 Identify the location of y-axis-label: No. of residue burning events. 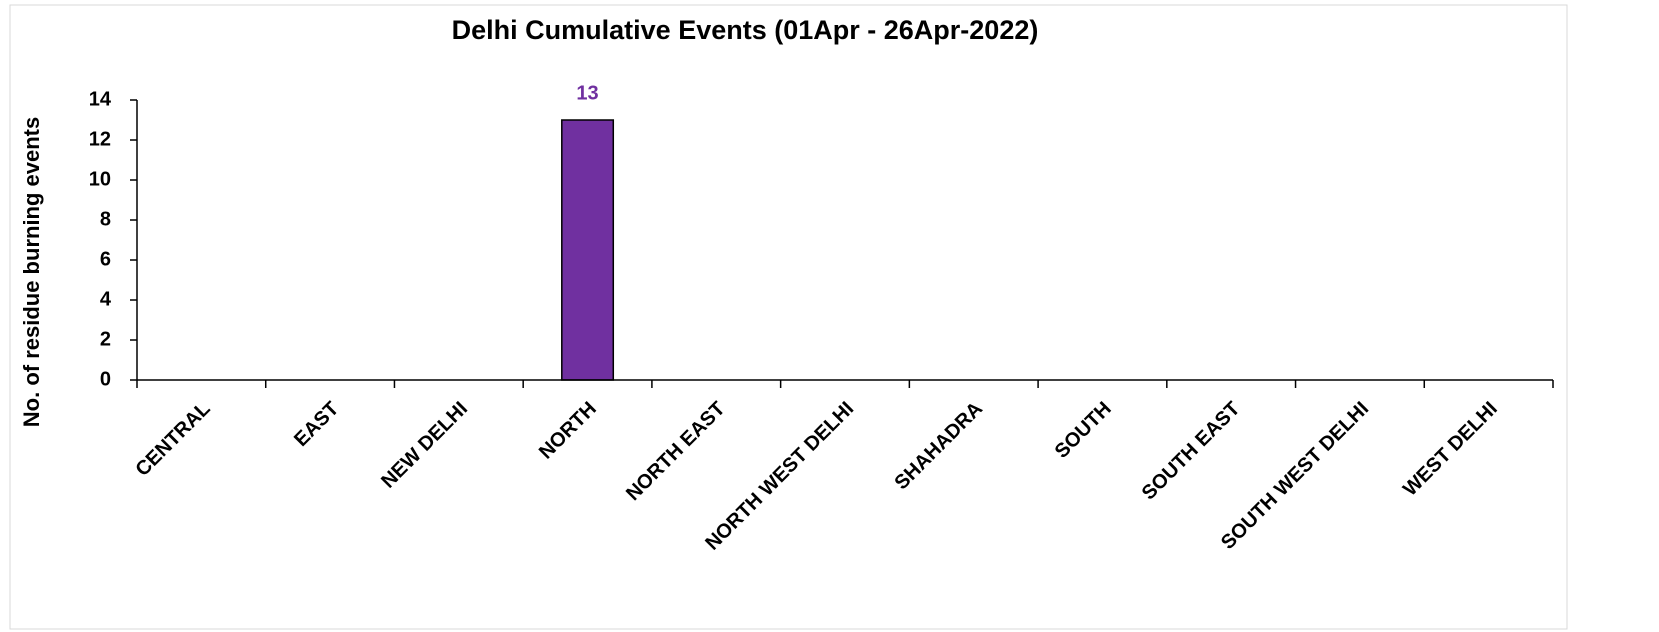
(31, 272).